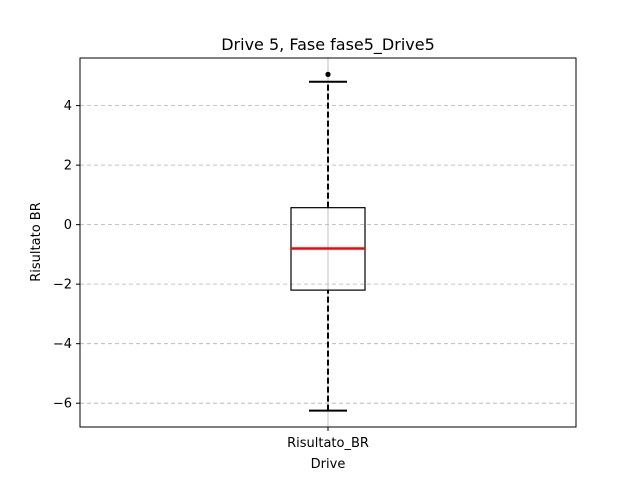 The height and width of the screenshot is (480, 640). Describe the element at coordinates (62, 404) in the screenshot. I see `y-tick-label: −6` at that location.